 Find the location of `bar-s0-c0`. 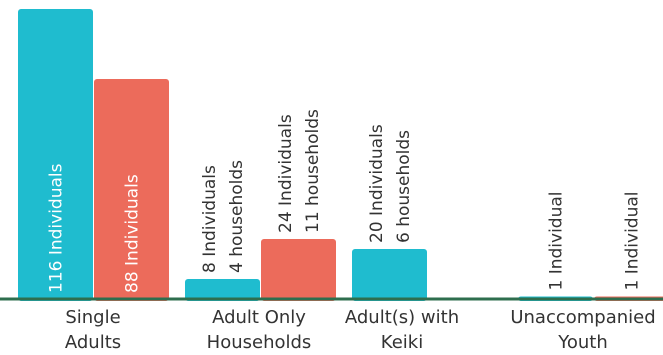

bar-s0-c0 is located at coordinates (55, 155).